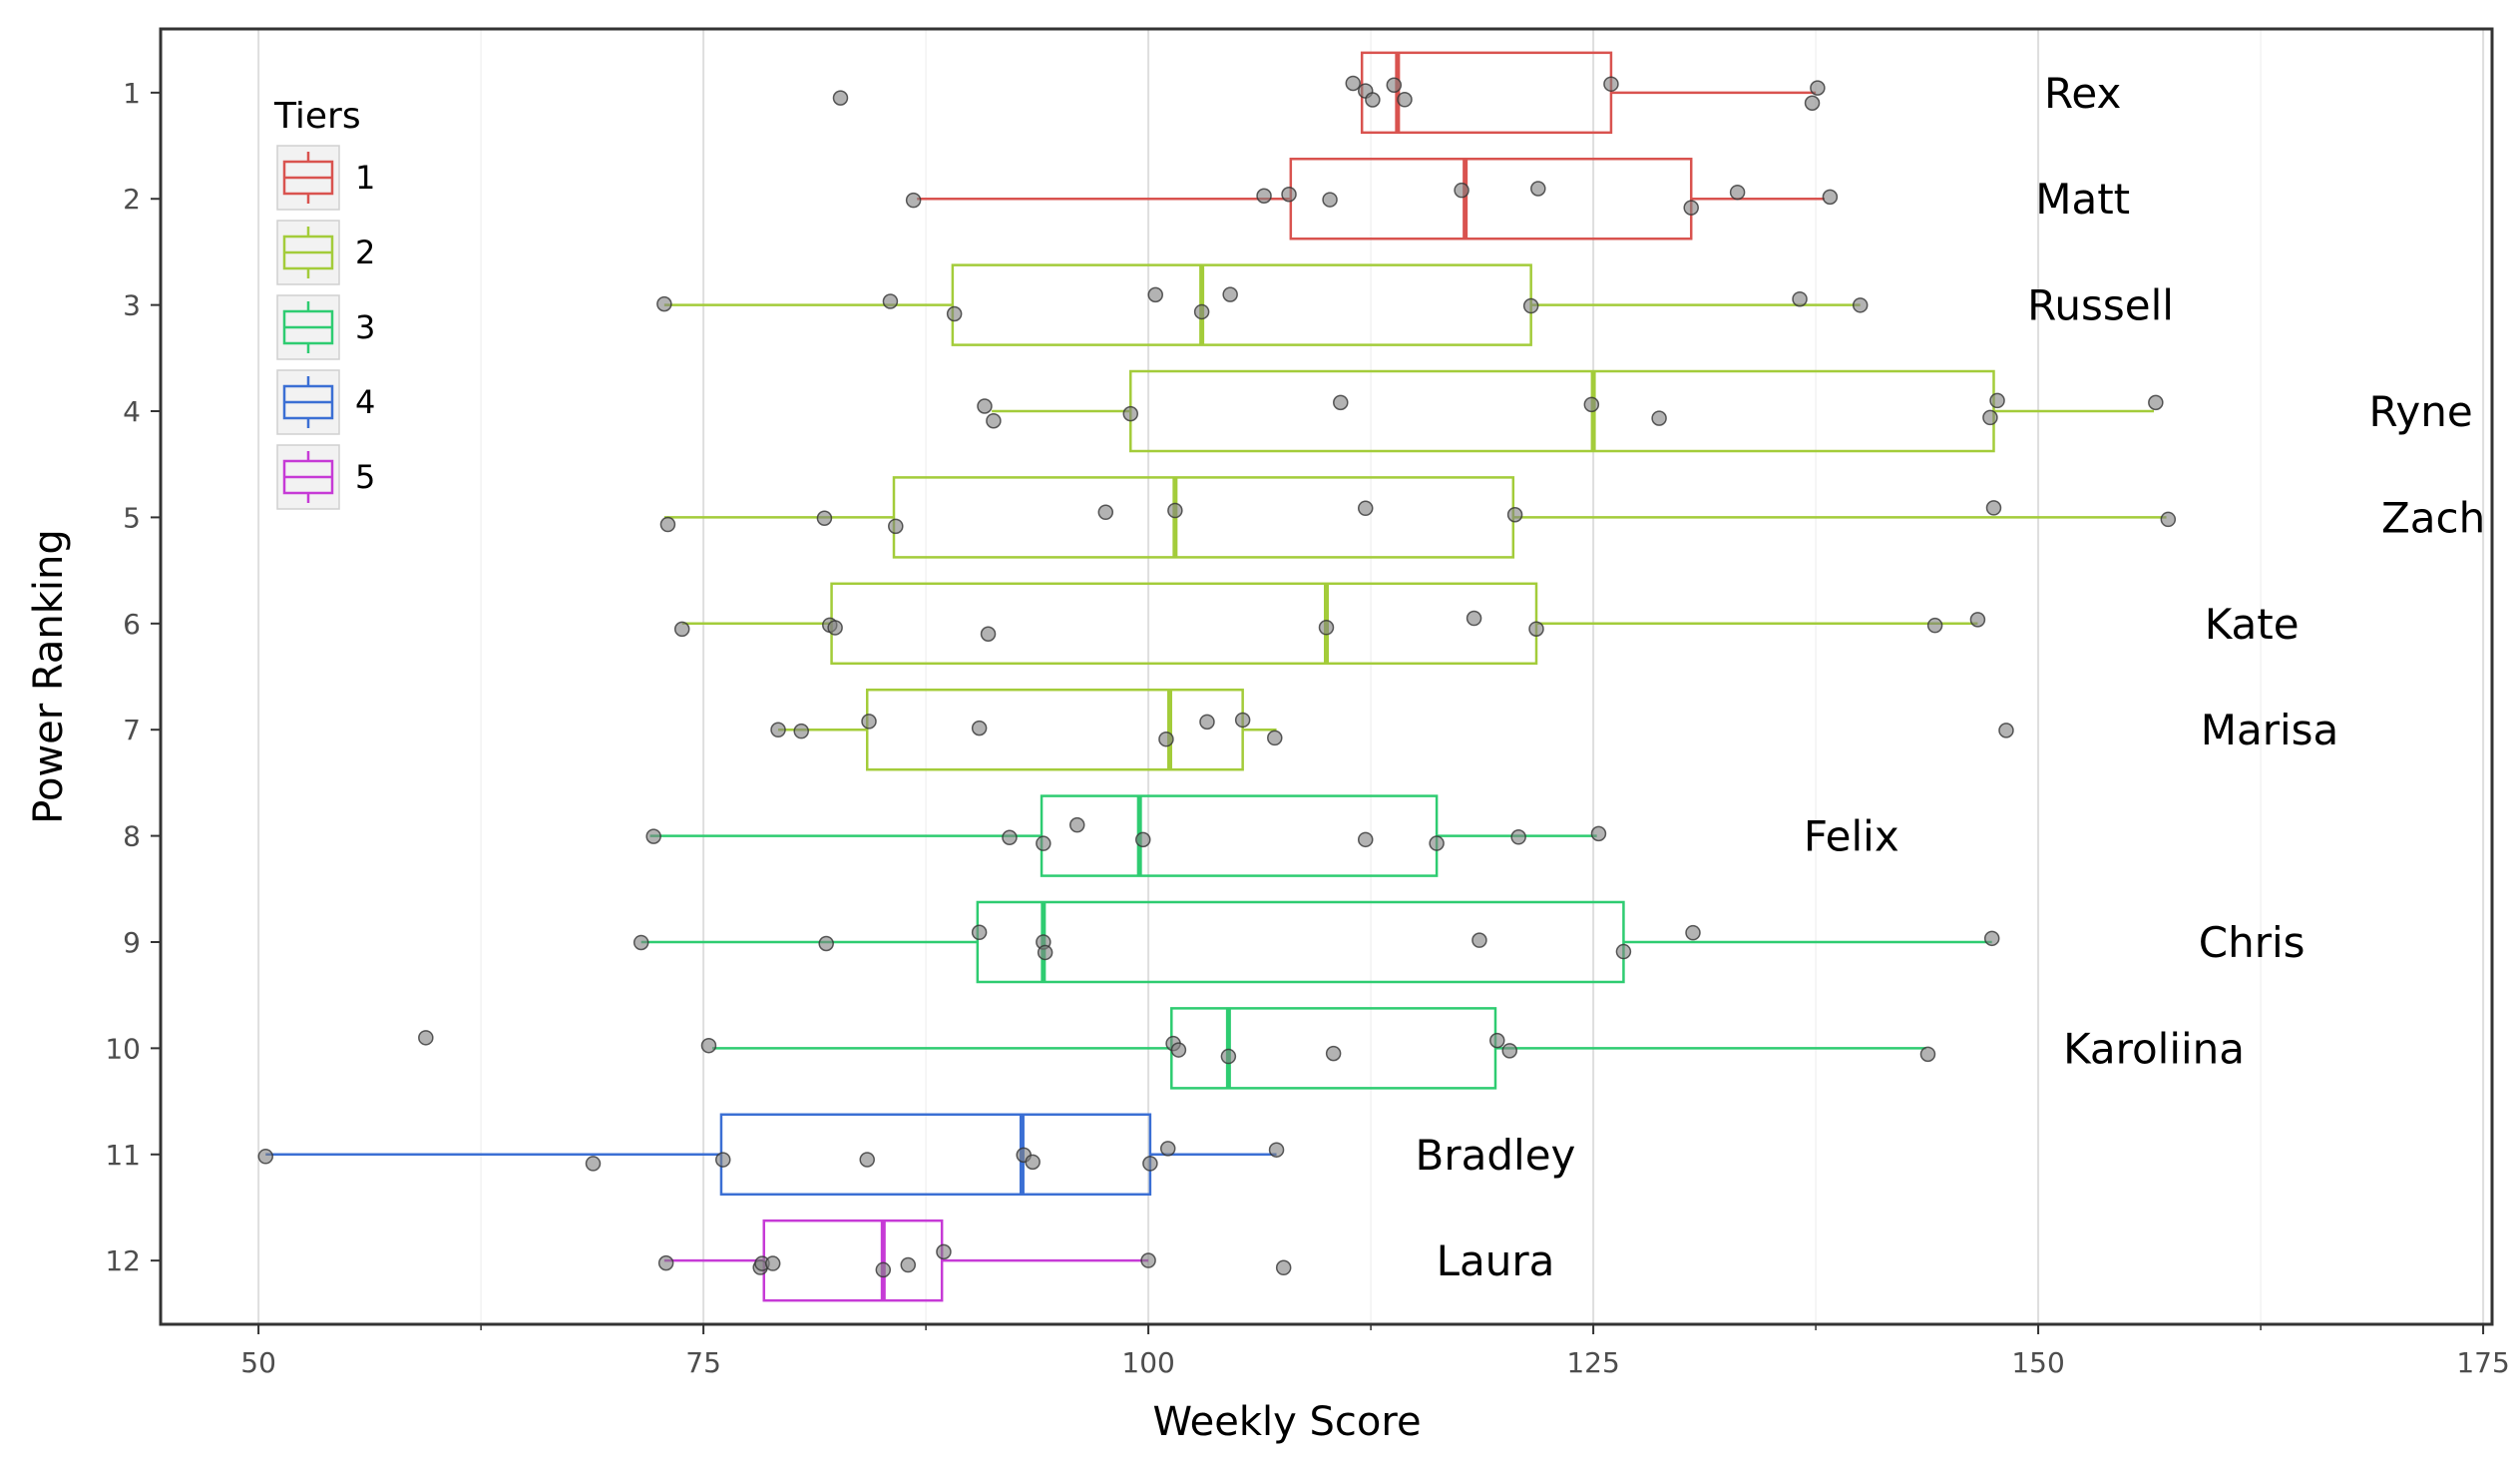 Image resolution: width=2520 pixels, height=1470 pixels. What do you see at coordinates (2433, 517) in the screenshot?
I see `team-label: Zach` at bounding box center [2433, 517].